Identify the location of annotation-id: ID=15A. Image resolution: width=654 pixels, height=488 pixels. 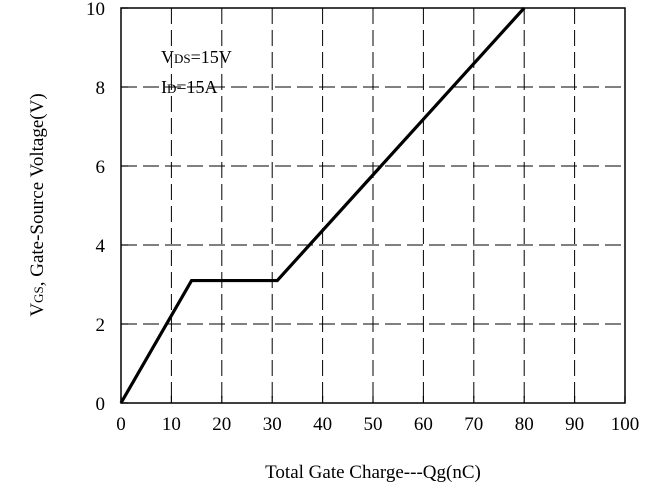
(189, 87).